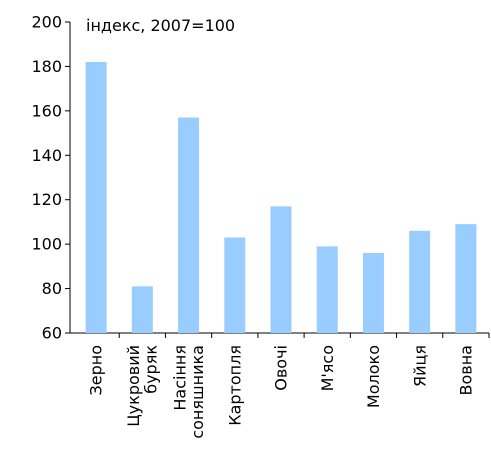  Describe the element at coordinates (52, 288) in the screenshot. I see `y-tick-label: 80` at that location.